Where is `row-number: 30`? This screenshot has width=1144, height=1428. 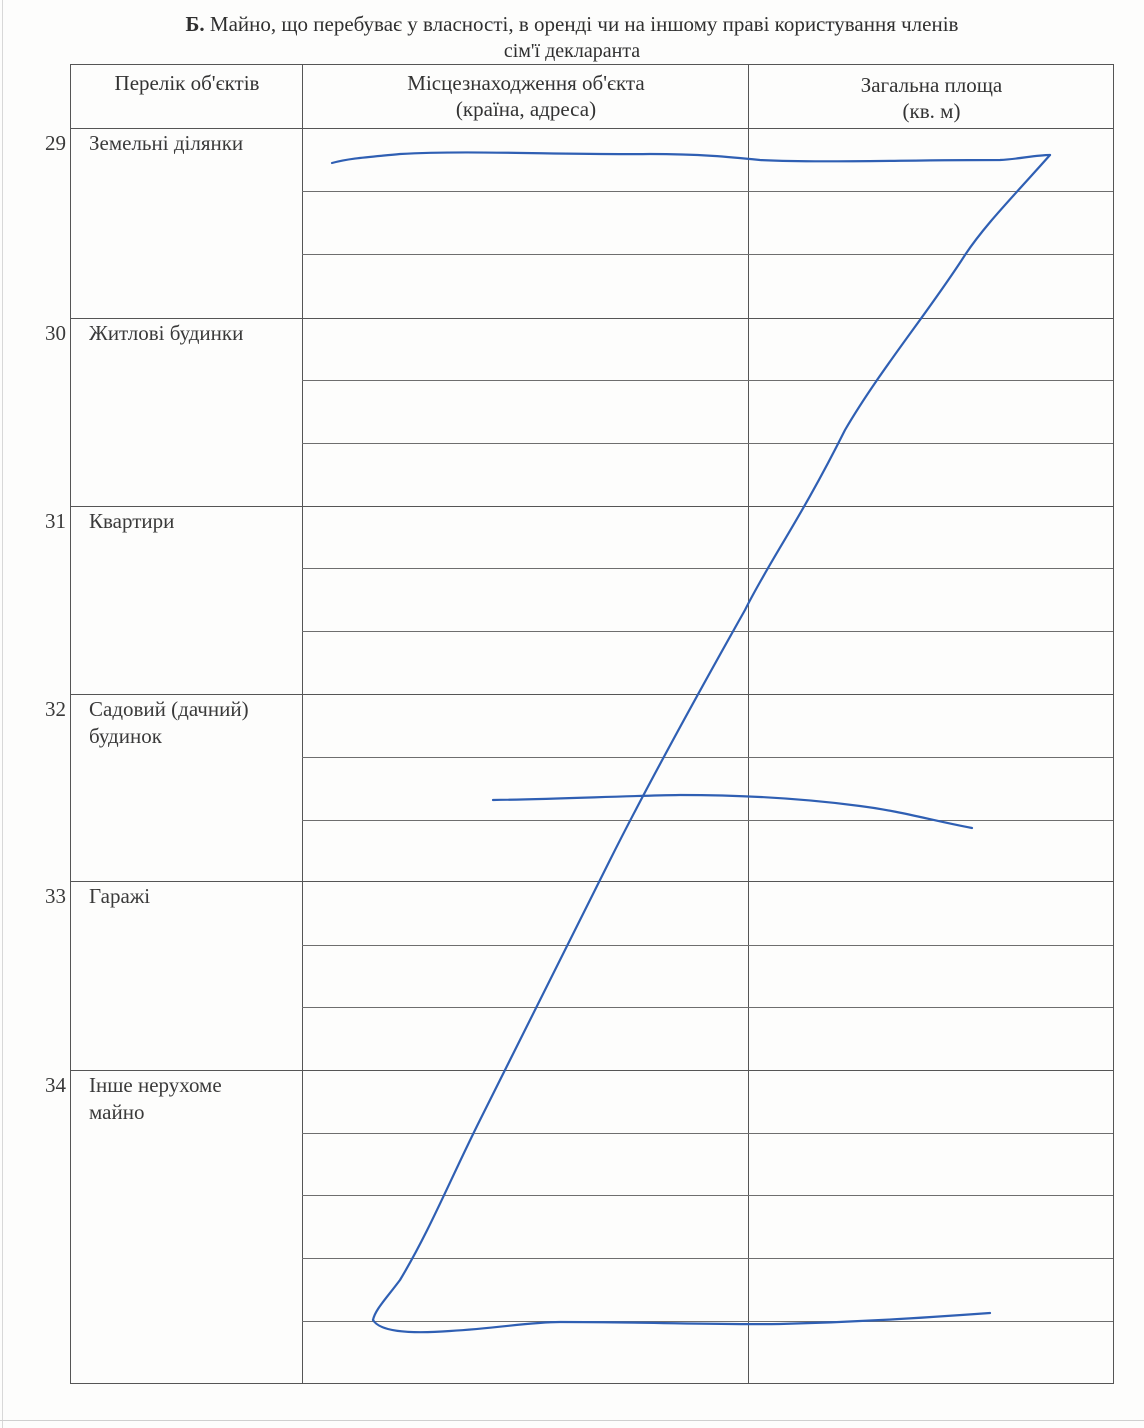 row-number: 30 is located at coordinates (55, 333).